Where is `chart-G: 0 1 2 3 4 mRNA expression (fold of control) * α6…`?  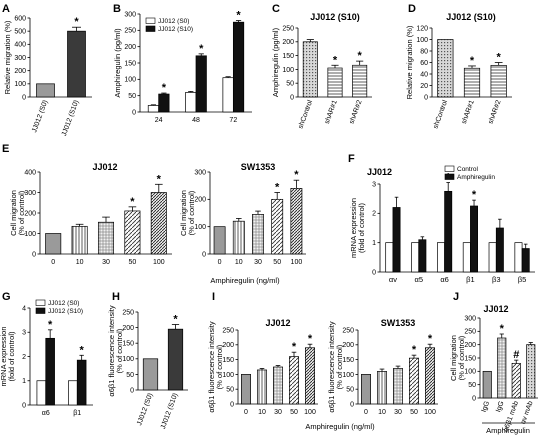 chart-G: 0 1 2 3 4 mRNA expression (fold of control) * α6… is located at coordinates (46, 358).